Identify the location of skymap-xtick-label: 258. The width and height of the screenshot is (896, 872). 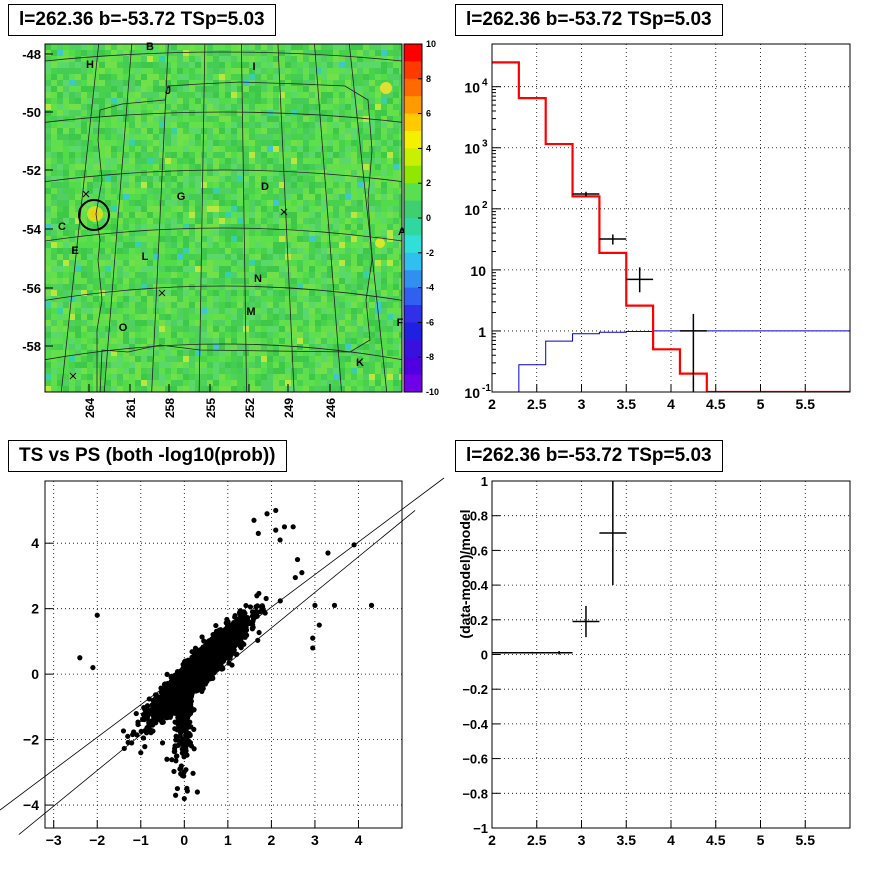
(170, 408).